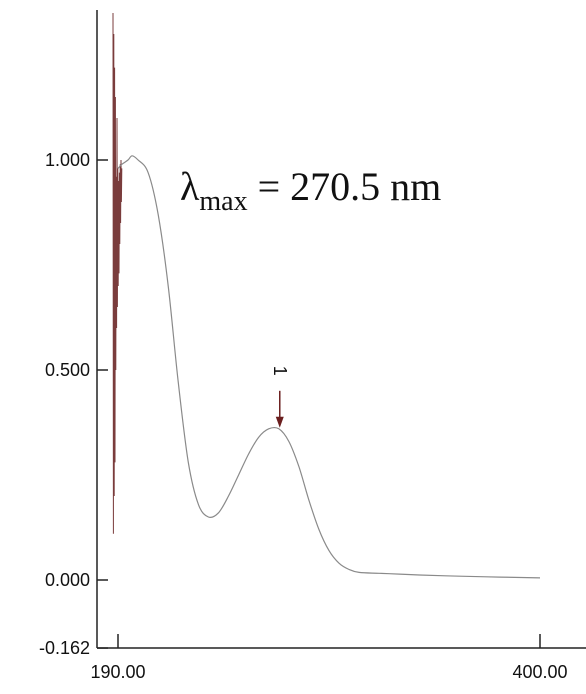  What do you see at coordinates (539, 672) in the screenshot?
I see `x-tick-label: 400.00` at bounding box center [539, 672].